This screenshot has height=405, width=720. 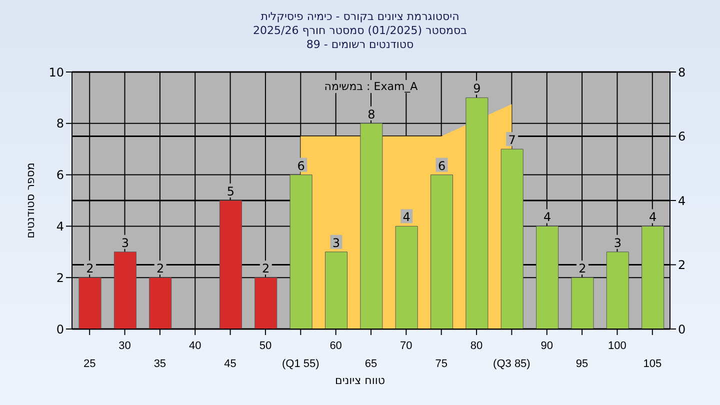 I want to click on x-tick-label: 70, so click(x=406, y=346).